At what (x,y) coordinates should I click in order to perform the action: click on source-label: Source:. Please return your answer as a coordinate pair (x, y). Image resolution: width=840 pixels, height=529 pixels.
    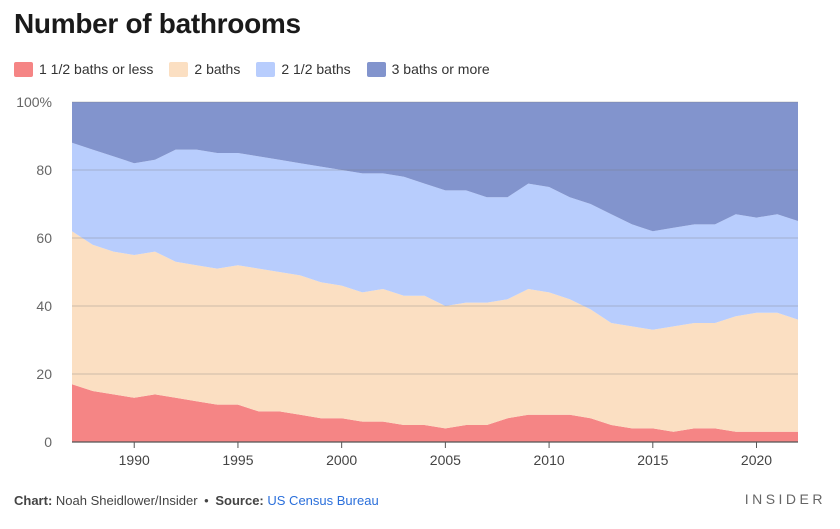
    Looking at the image, I should click on (239, 500).